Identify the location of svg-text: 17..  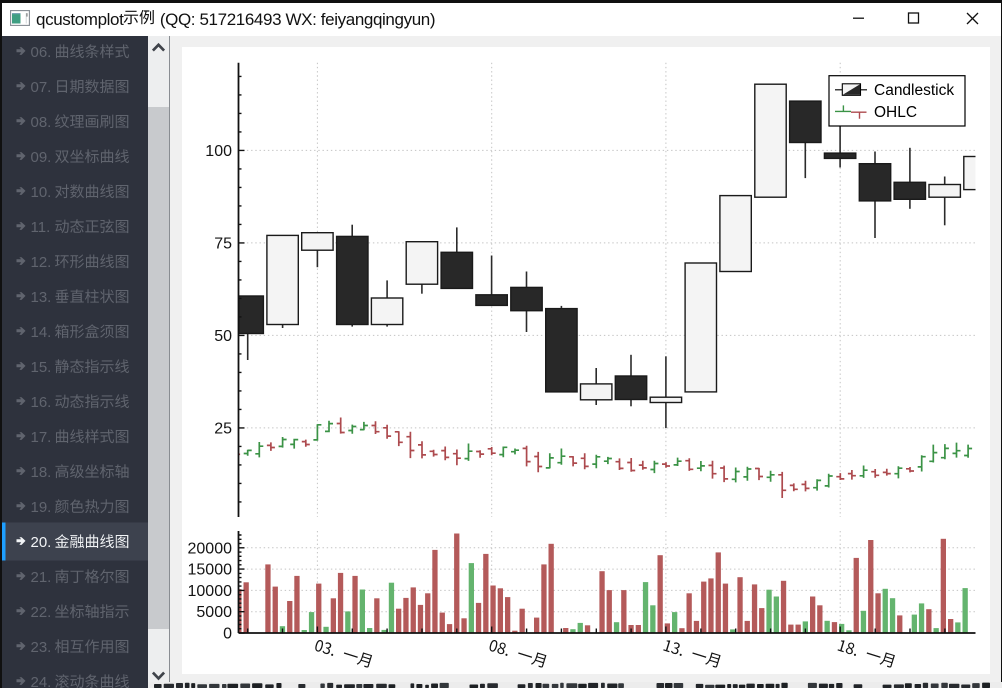
(40, 437).